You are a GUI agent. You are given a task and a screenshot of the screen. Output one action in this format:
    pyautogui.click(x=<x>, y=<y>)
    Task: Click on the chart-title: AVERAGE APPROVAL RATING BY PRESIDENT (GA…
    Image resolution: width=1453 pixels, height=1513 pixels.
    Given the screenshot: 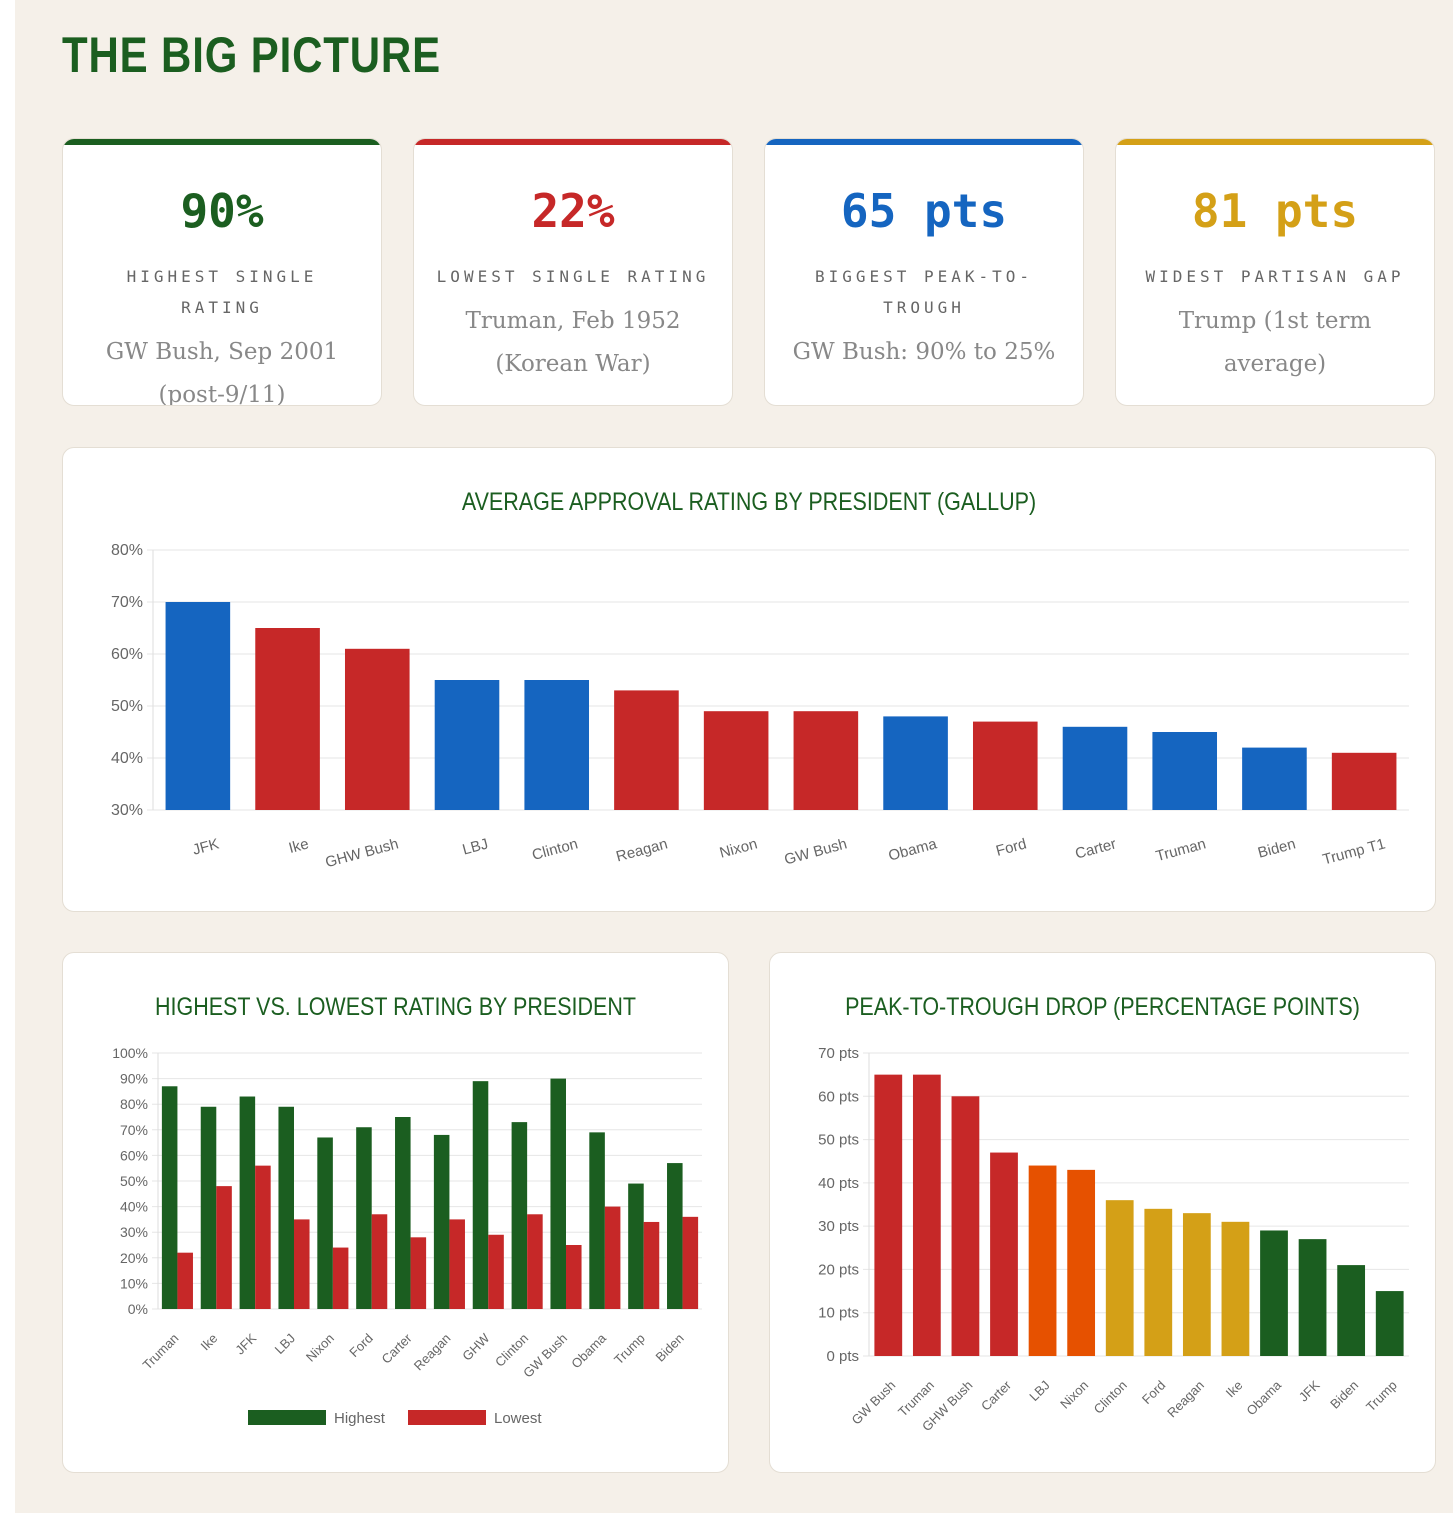 What is the action you would take?
    pyautogui.click(x=749, y=502)
    